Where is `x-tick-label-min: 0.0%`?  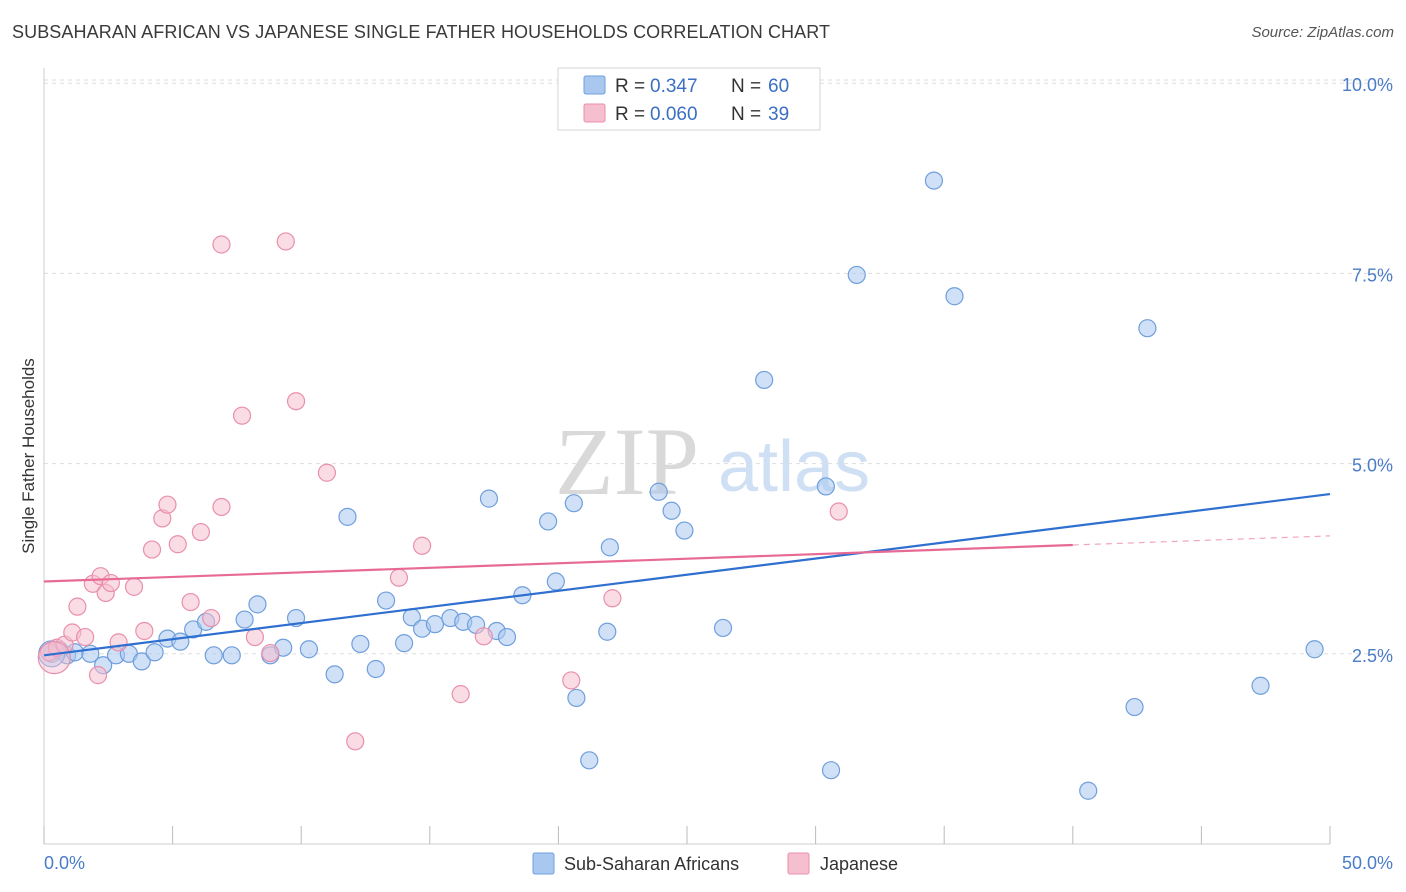
x-tick-label-min: 0.0% is located at coordinates (64, 863).